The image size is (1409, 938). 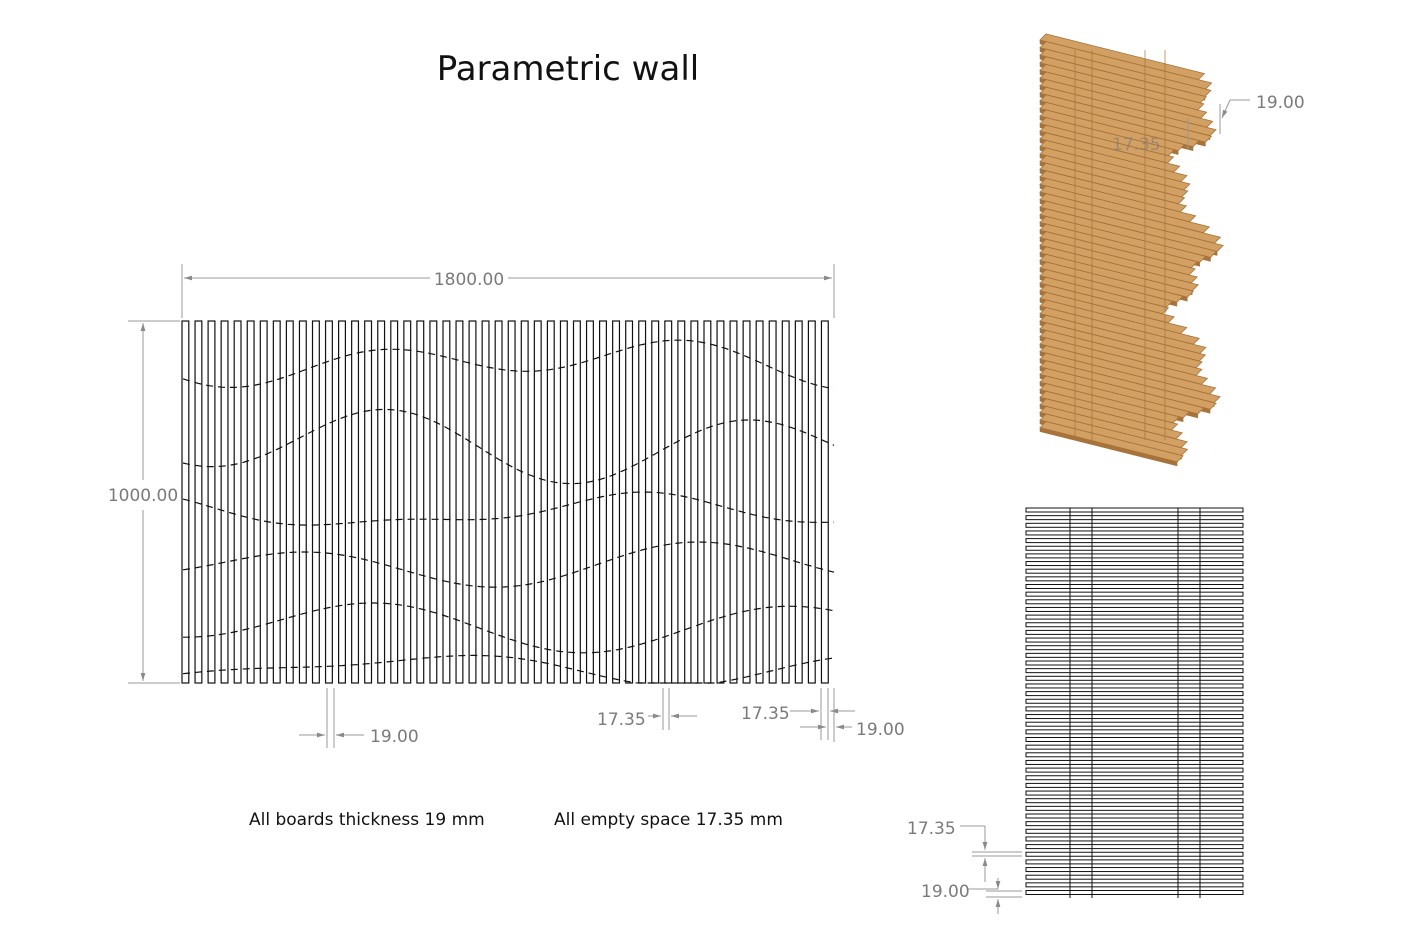 What do you see at coordinates (945, 892) in the screenshot?
I see `side-board-label: 19.00` at bounding box center [945, 892].